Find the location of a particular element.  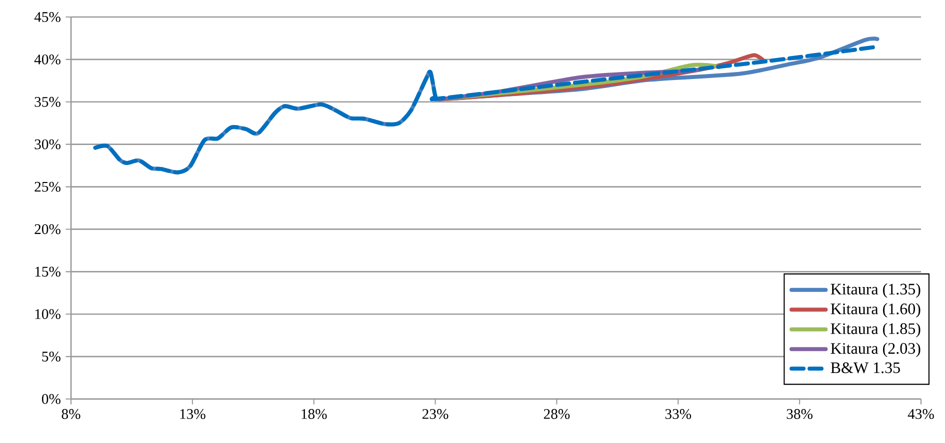

legend-label: Kitaura (1.60) is located at coordinates (875, 310).